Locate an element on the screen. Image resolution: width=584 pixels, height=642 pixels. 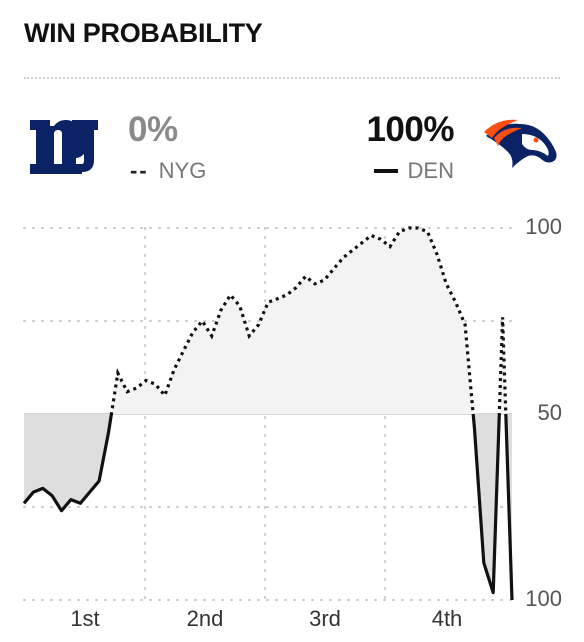
broncos-horse-logo-icon is located at coordinates (520, 143).